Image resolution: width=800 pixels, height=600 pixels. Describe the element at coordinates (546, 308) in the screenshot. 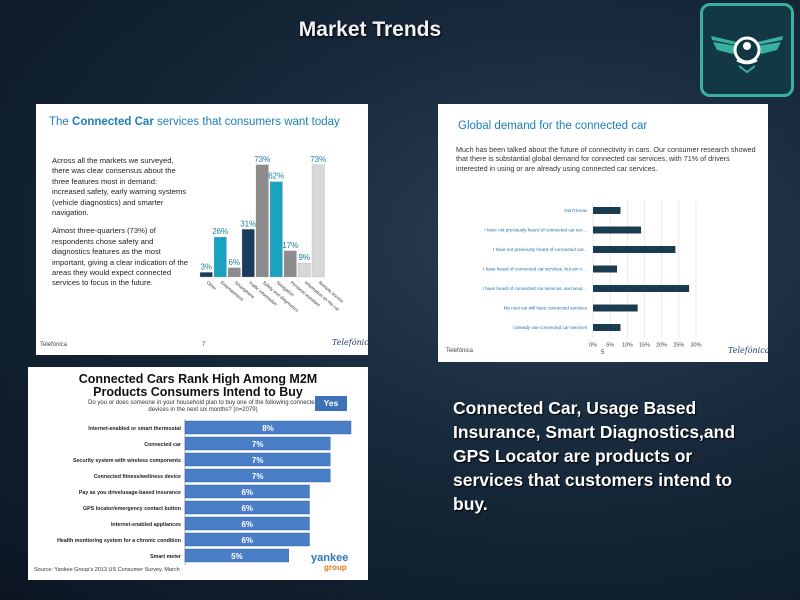

I see `chart2-category-label: My next car will have connected services` at that location.